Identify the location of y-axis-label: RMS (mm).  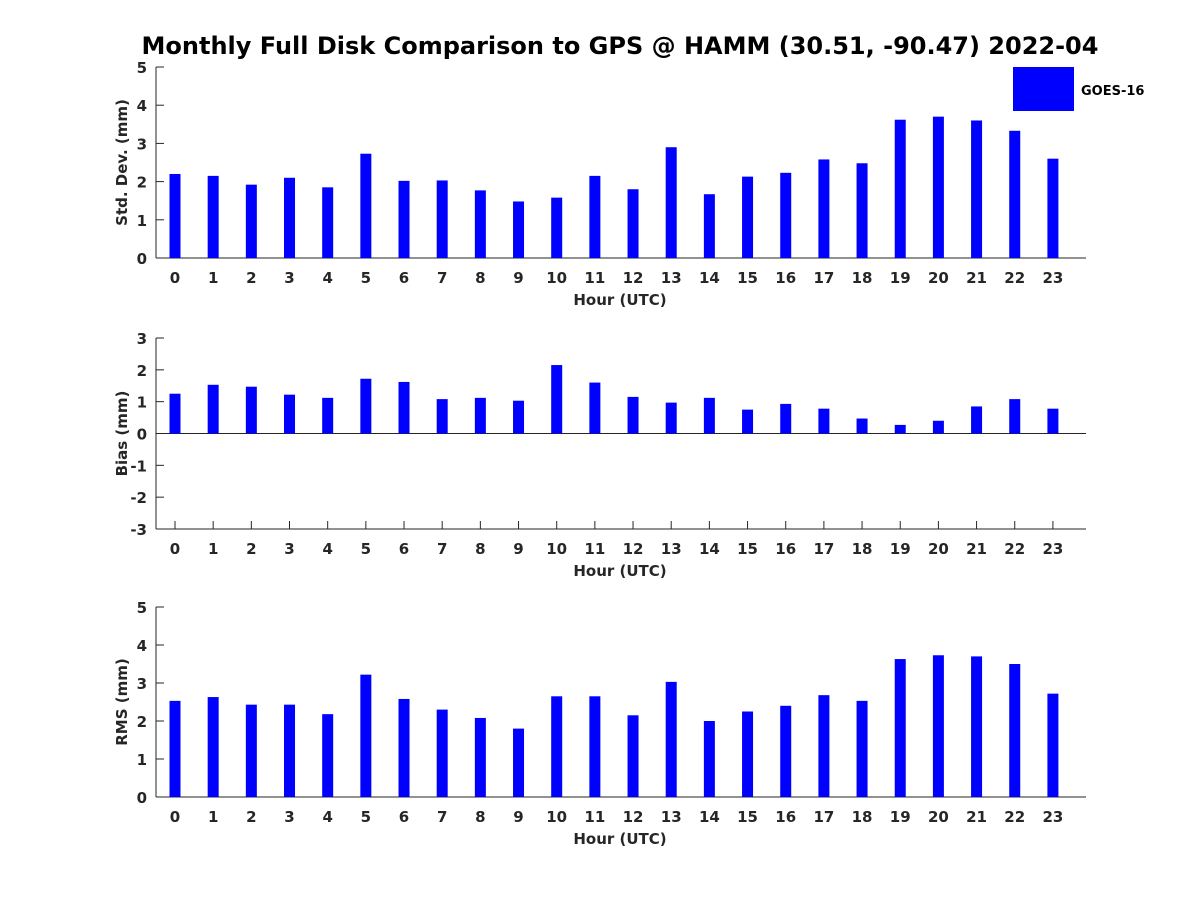
(122, 701).